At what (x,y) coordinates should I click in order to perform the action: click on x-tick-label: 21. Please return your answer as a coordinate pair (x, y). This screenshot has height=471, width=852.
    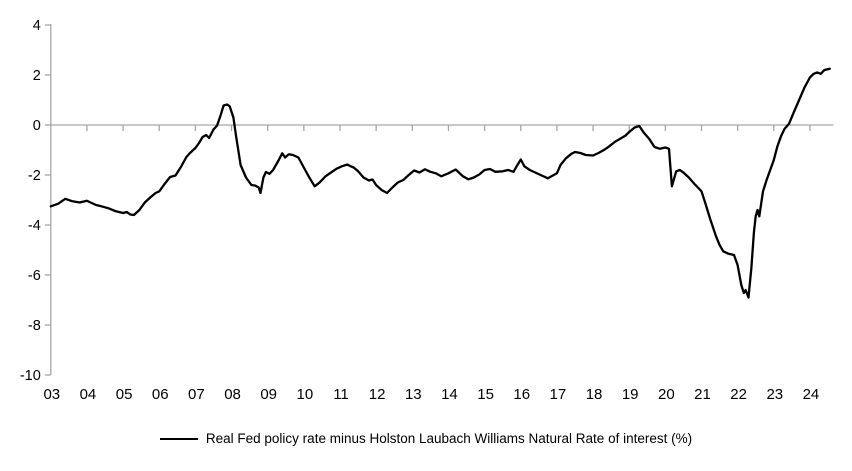
    Looking at the image, I should click on (702, 394).